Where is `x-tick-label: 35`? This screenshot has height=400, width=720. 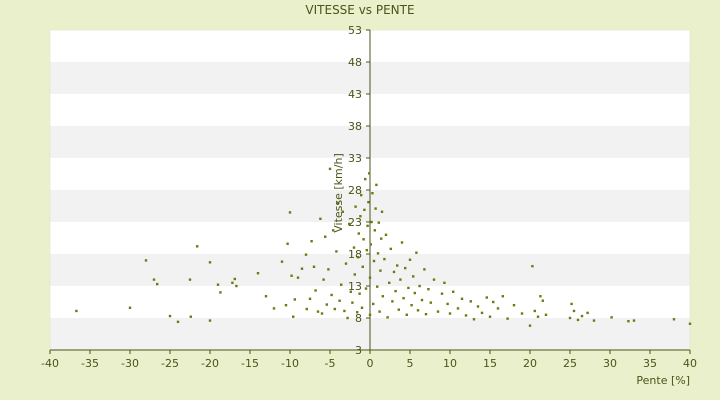 x-tick-label: 35 is located at coordinates (650, 363).